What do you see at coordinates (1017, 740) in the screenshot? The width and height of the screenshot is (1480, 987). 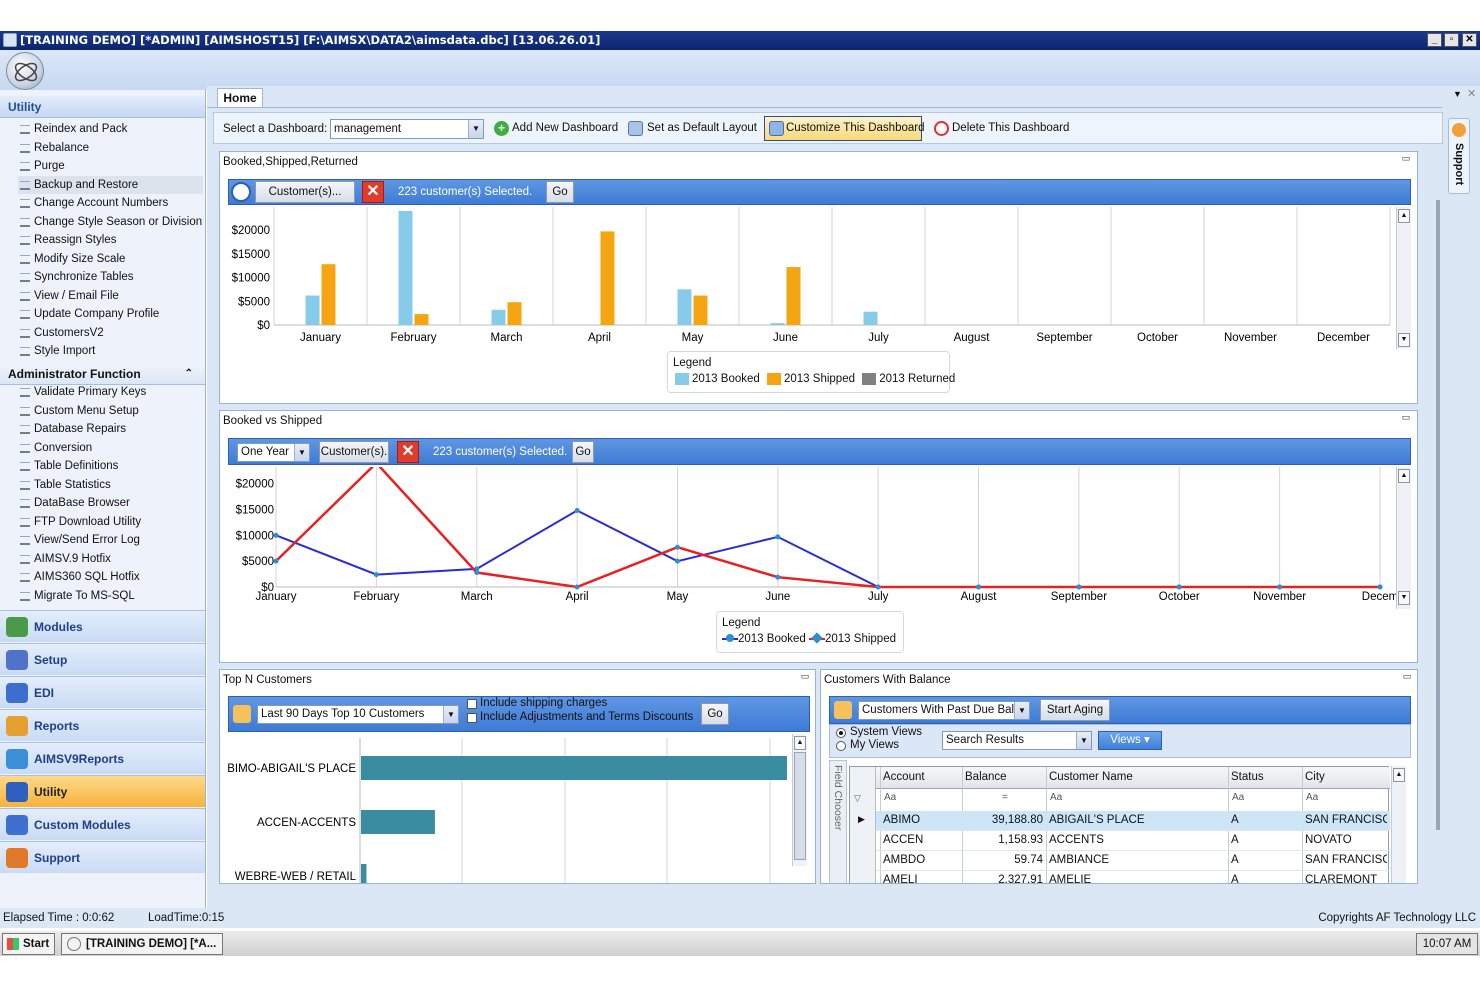 I see `search-results-select: Search Results ▼` at bounding box center [1017, 740].